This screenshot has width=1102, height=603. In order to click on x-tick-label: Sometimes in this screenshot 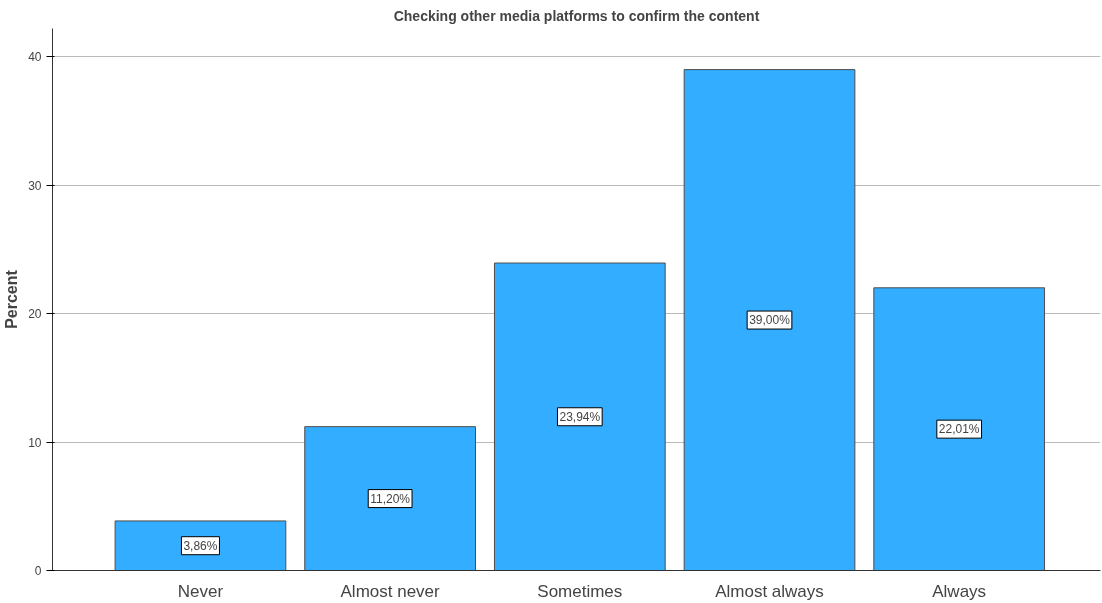, I will do `click(580, 591)`.